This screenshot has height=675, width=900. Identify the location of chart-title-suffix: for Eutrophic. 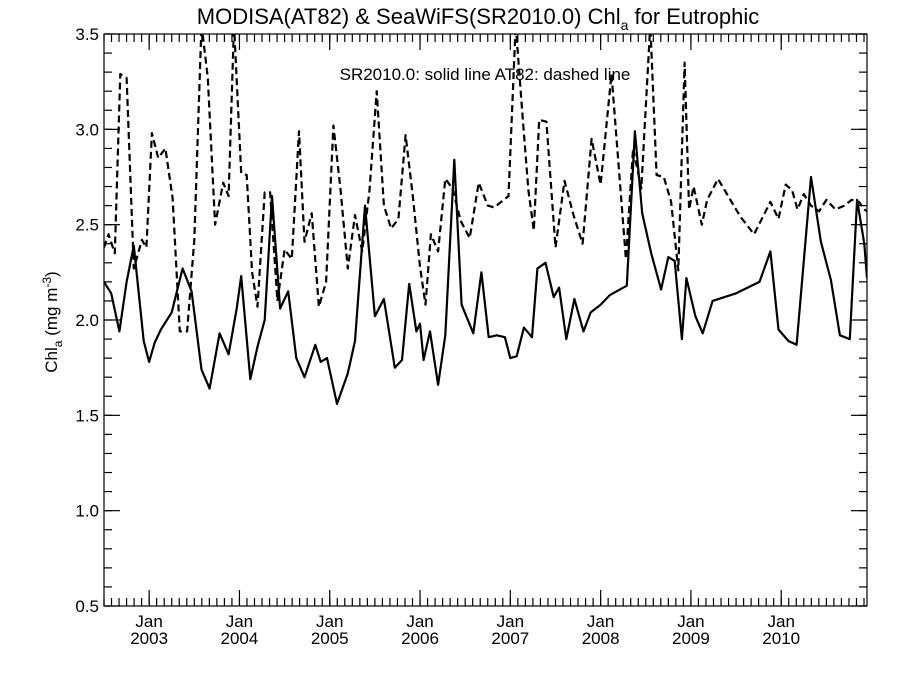
(693, 16).